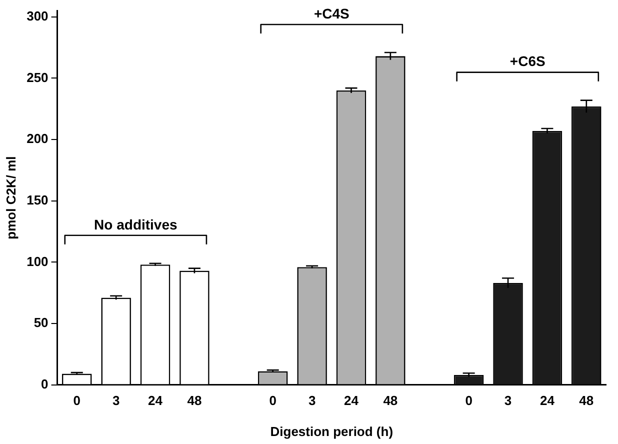  What do you see at coordinates (41, 322) in the screenshot?
I see `y-tick-label: 50` at bounding box center [41, 322].